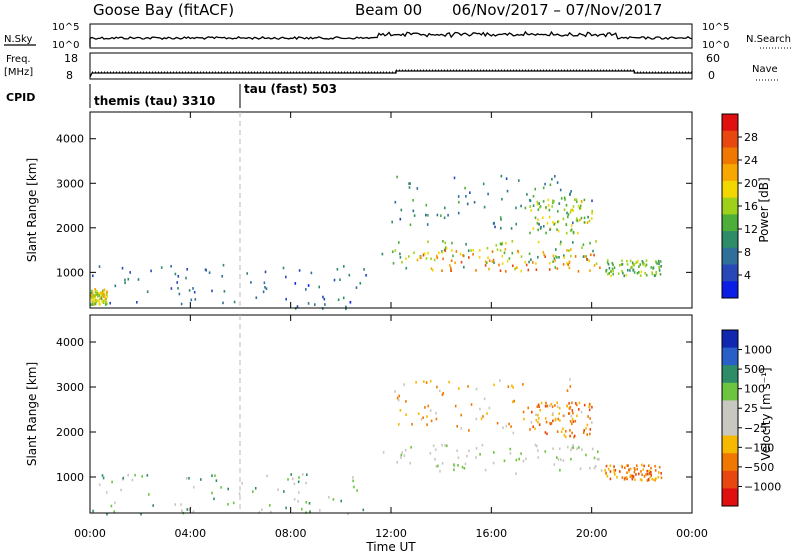 This screenshot has height=554, width=800. Describe the element at coordinates (392, 71) in the screenshot. I see `nave-trace` at that location.